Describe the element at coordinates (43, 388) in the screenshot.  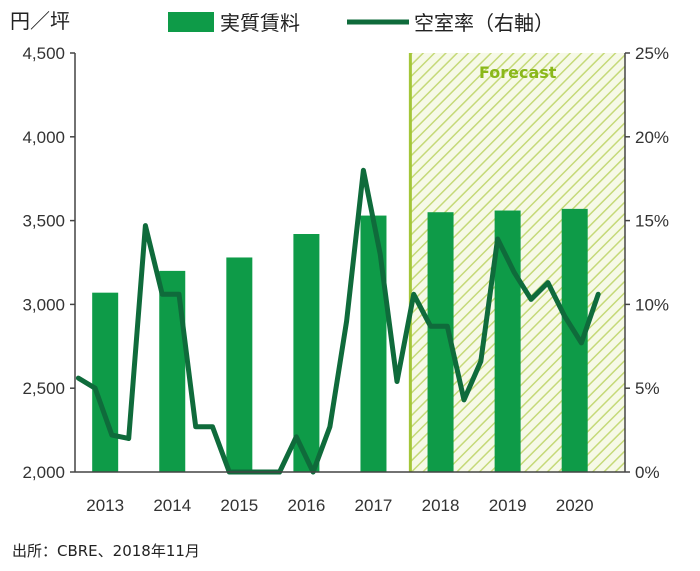
I see `left-tick-label: 2,500` at that location.